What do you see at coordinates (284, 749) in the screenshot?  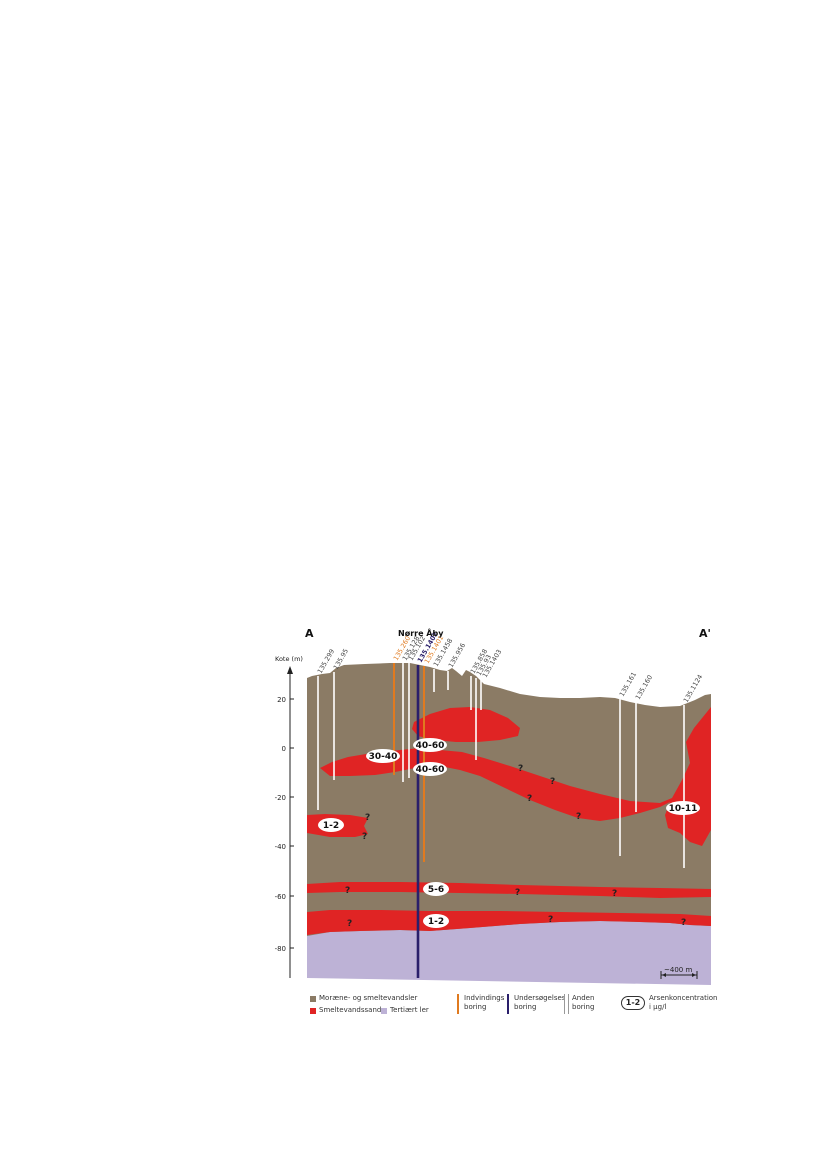 I see `y-tick-label: 0` at bounding box center [284, 749].